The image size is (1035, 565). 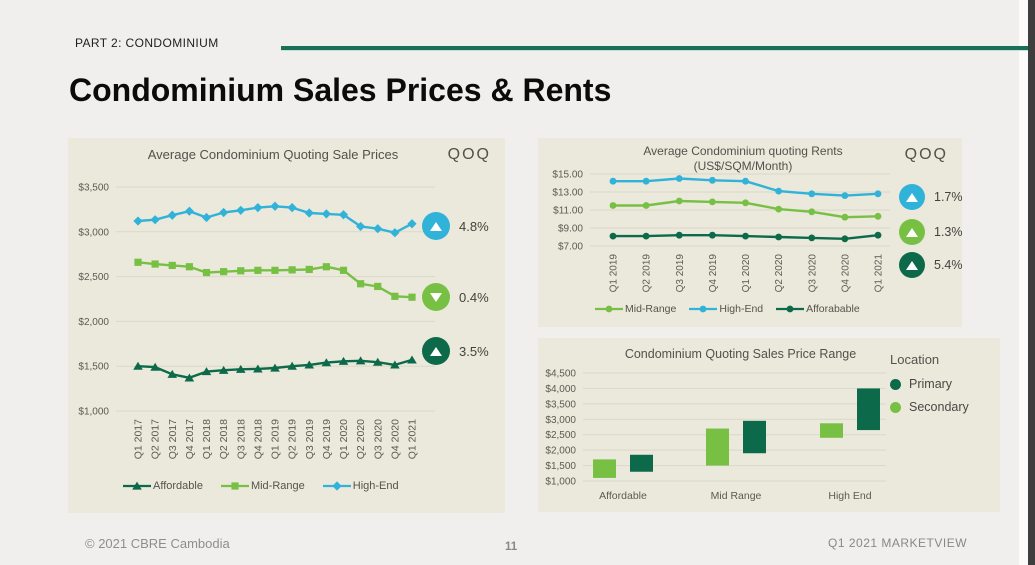 What do you see at coordinates (929, 384) in the screenshot?
I see `legend-item-primary: Primary` at bounding box center [929, 384].